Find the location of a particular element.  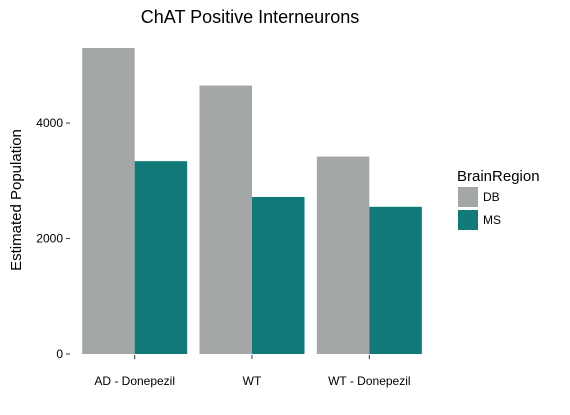

legend-swatch-ms is located at coordinates (468, 220).